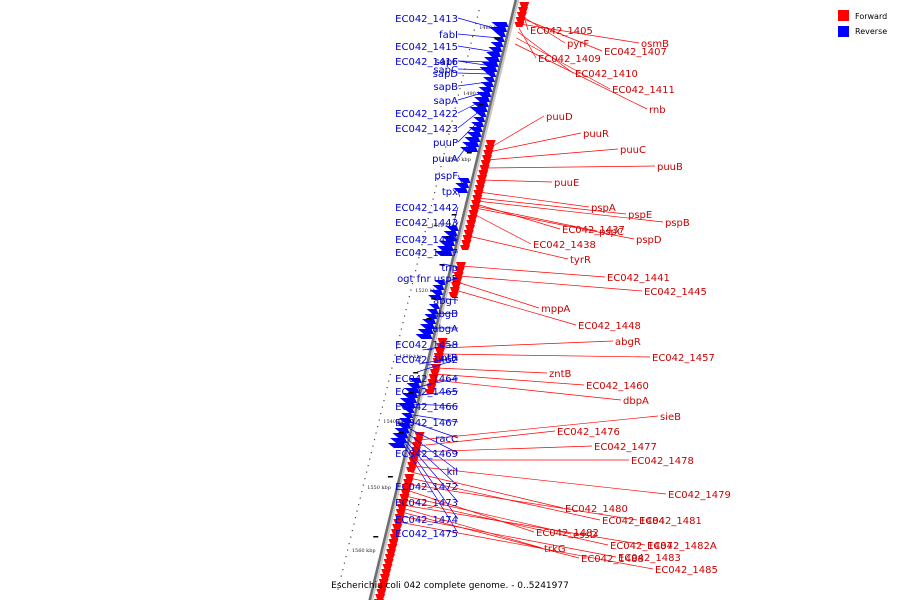  What do you see at coordinates (426, 114) in the screenshot?
I see `reverse-gene-label: EC042_1422` at bounding box center [426, 114].